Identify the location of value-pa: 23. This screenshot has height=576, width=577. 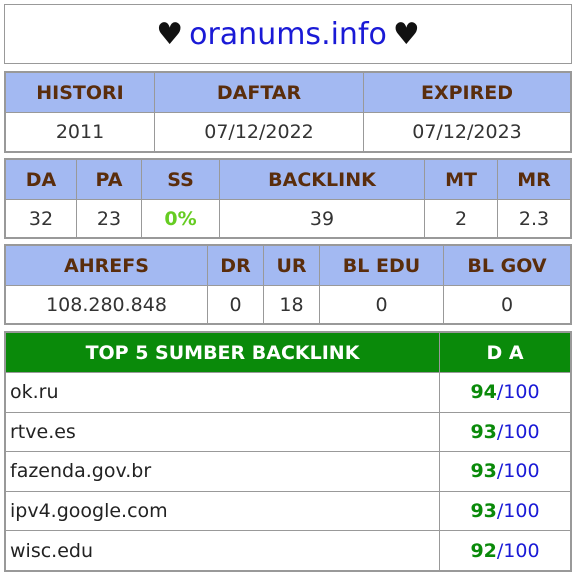
(109, 218).